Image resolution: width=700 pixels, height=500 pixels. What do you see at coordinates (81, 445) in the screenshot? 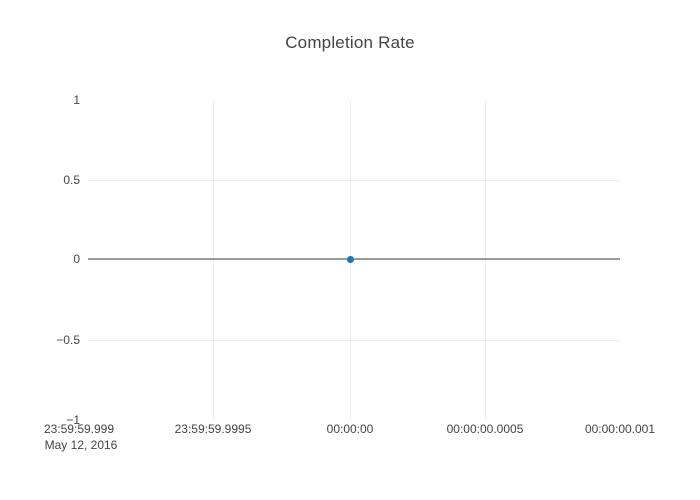
I see `x-tick-date-sublabel: May 12, 2016` at bounding box center [81, 445].